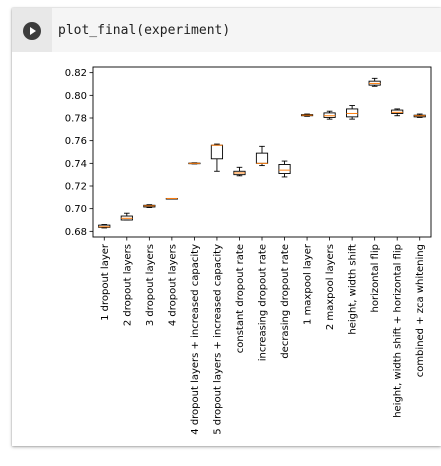 The image size is (441, 466). What do you see at coordinates (172, 285) in the screenshot?
I see `x-tick-label: 4 dropout layers` at bounding box center [172, 285].